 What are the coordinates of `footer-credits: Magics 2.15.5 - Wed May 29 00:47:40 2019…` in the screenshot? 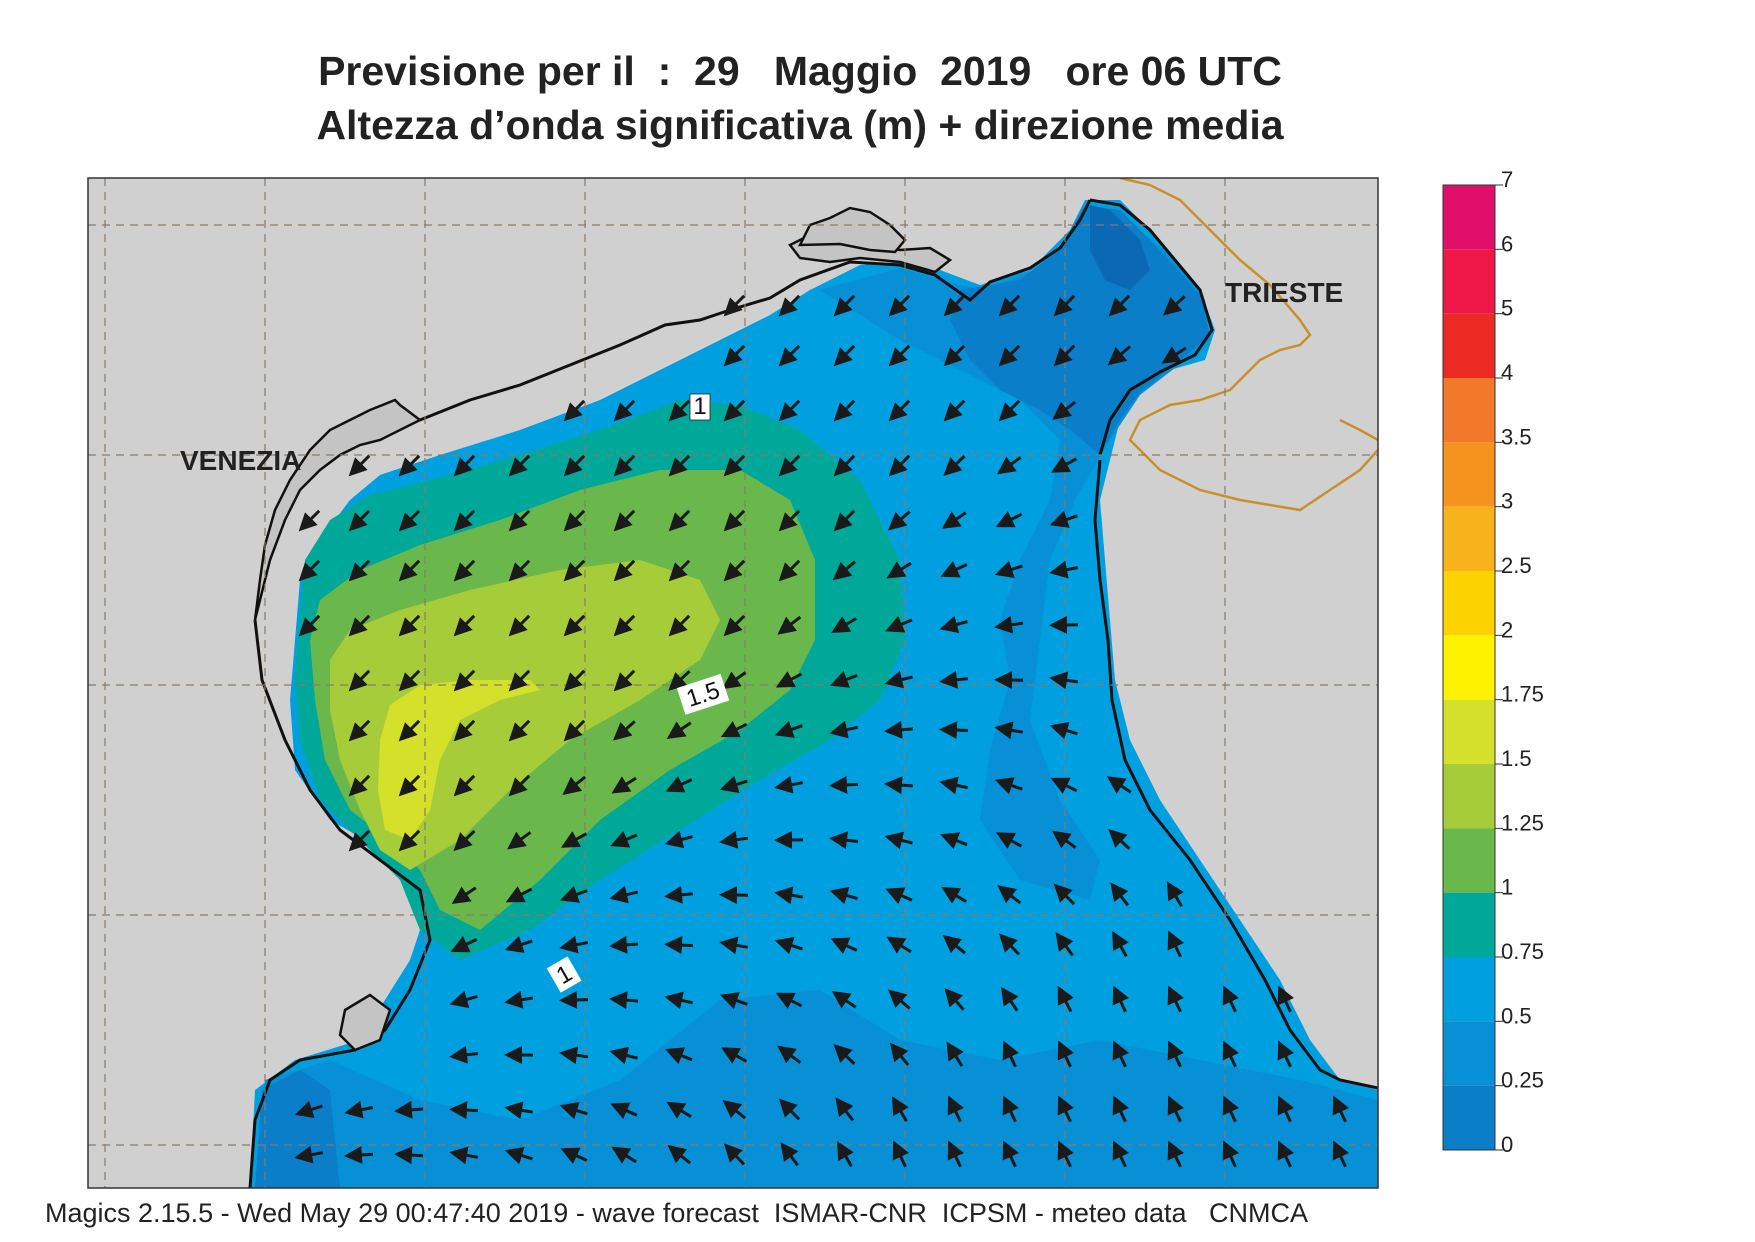 It's located at (676, 1213).